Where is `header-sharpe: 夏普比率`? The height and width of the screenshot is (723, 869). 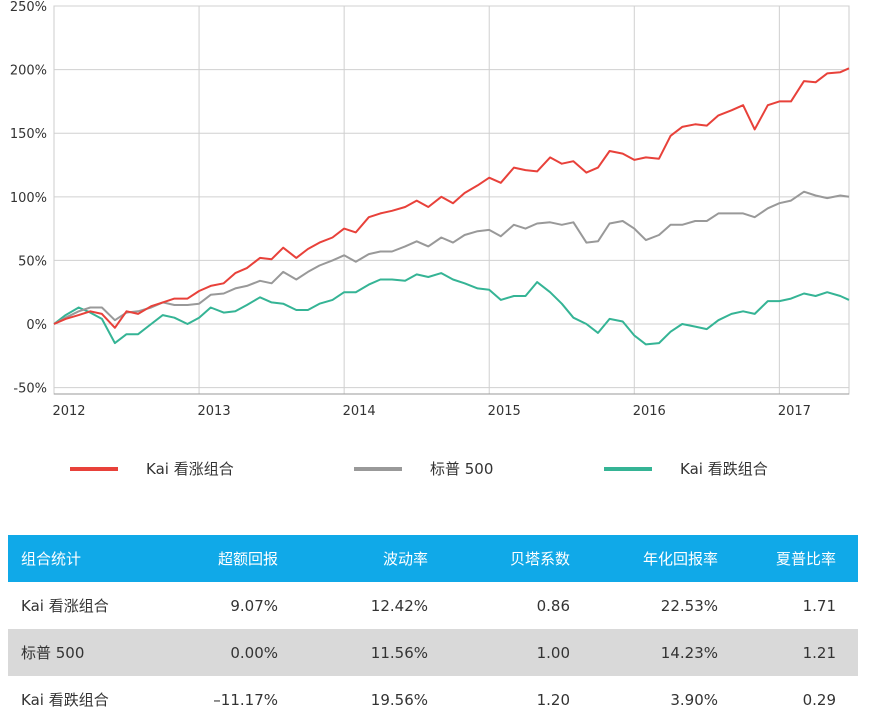 header-sharpe: 夏普比率 is located at coordinates (788, 558).